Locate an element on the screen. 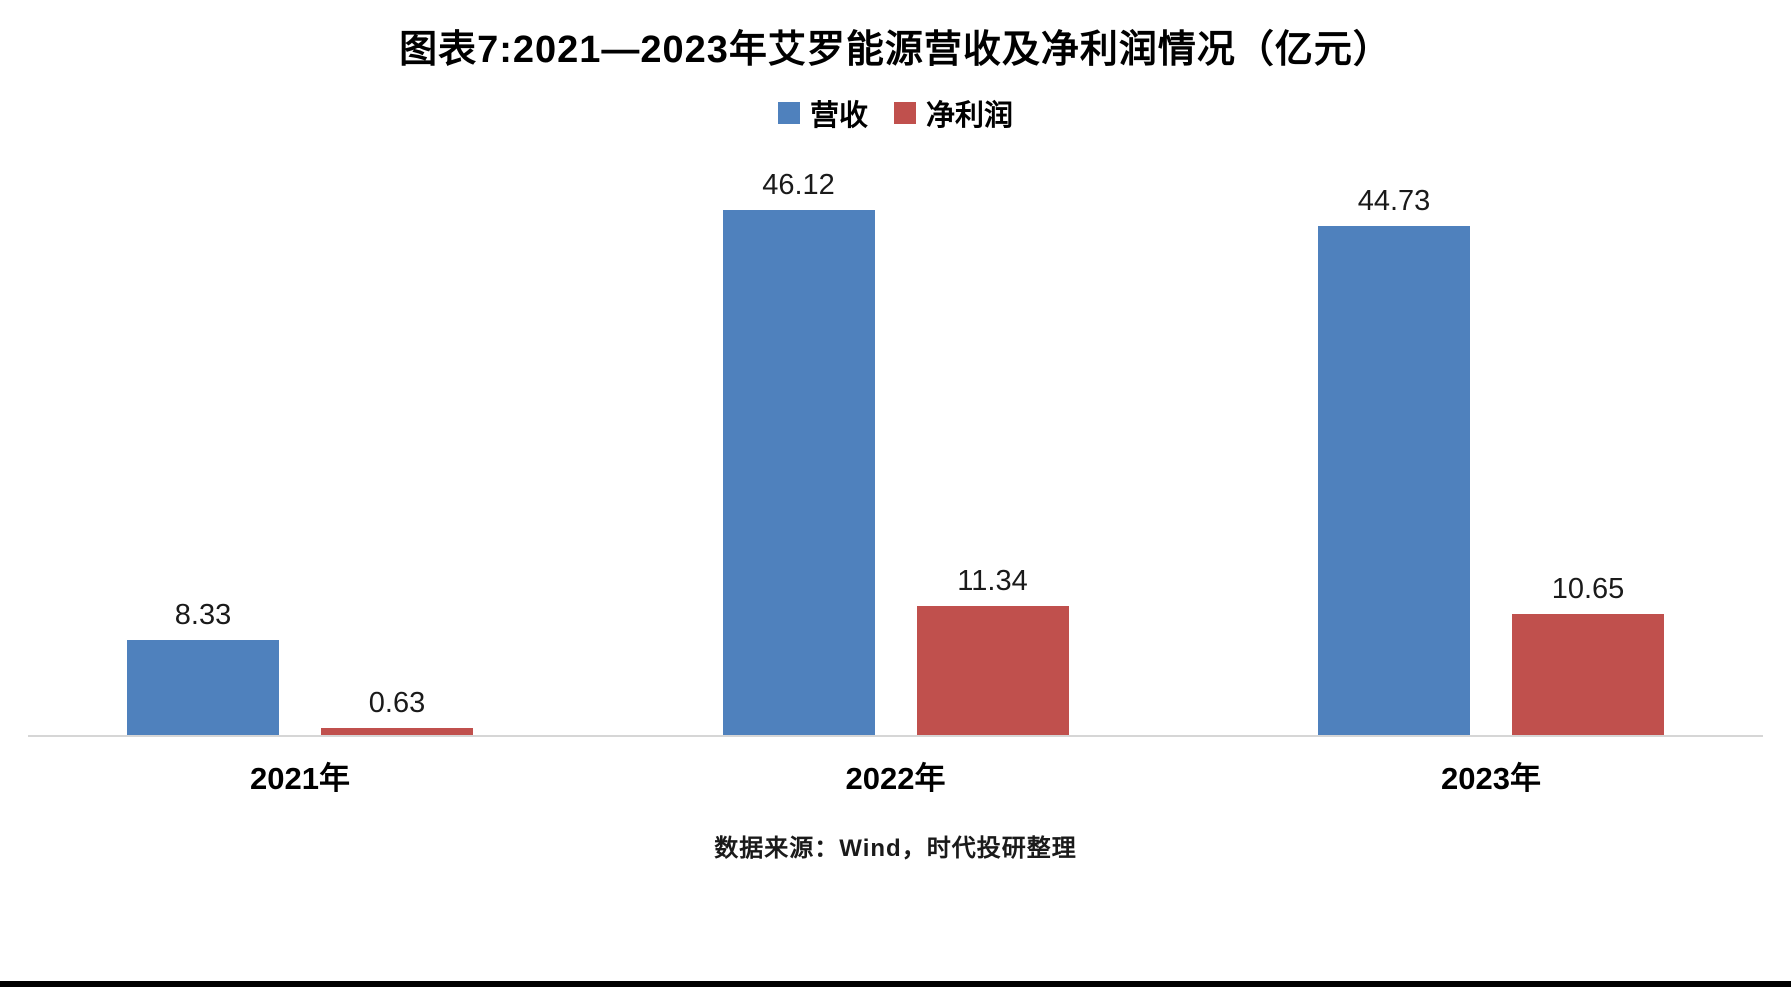  bar-value-label: 11.34 is located at coordinates (992, 581).